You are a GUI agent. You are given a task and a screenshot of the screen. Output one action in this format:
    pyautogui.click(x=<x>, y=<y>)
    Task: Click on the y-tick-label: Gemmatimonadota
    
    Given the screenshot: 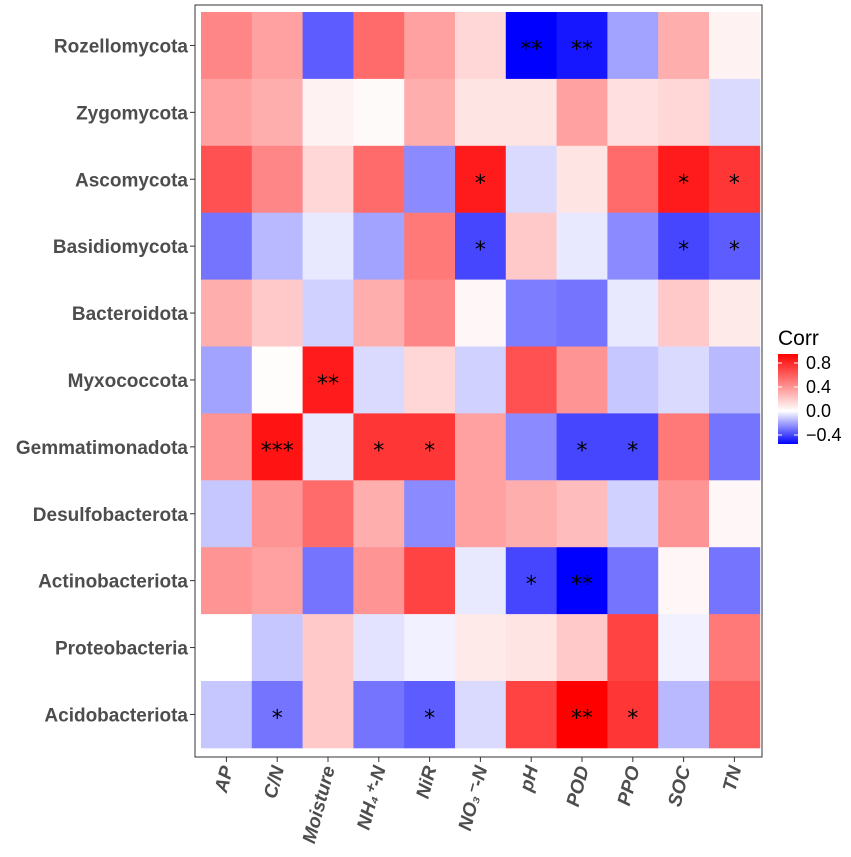 What is the action you would take?
    pyautogui.click(x=102, y=448)
    